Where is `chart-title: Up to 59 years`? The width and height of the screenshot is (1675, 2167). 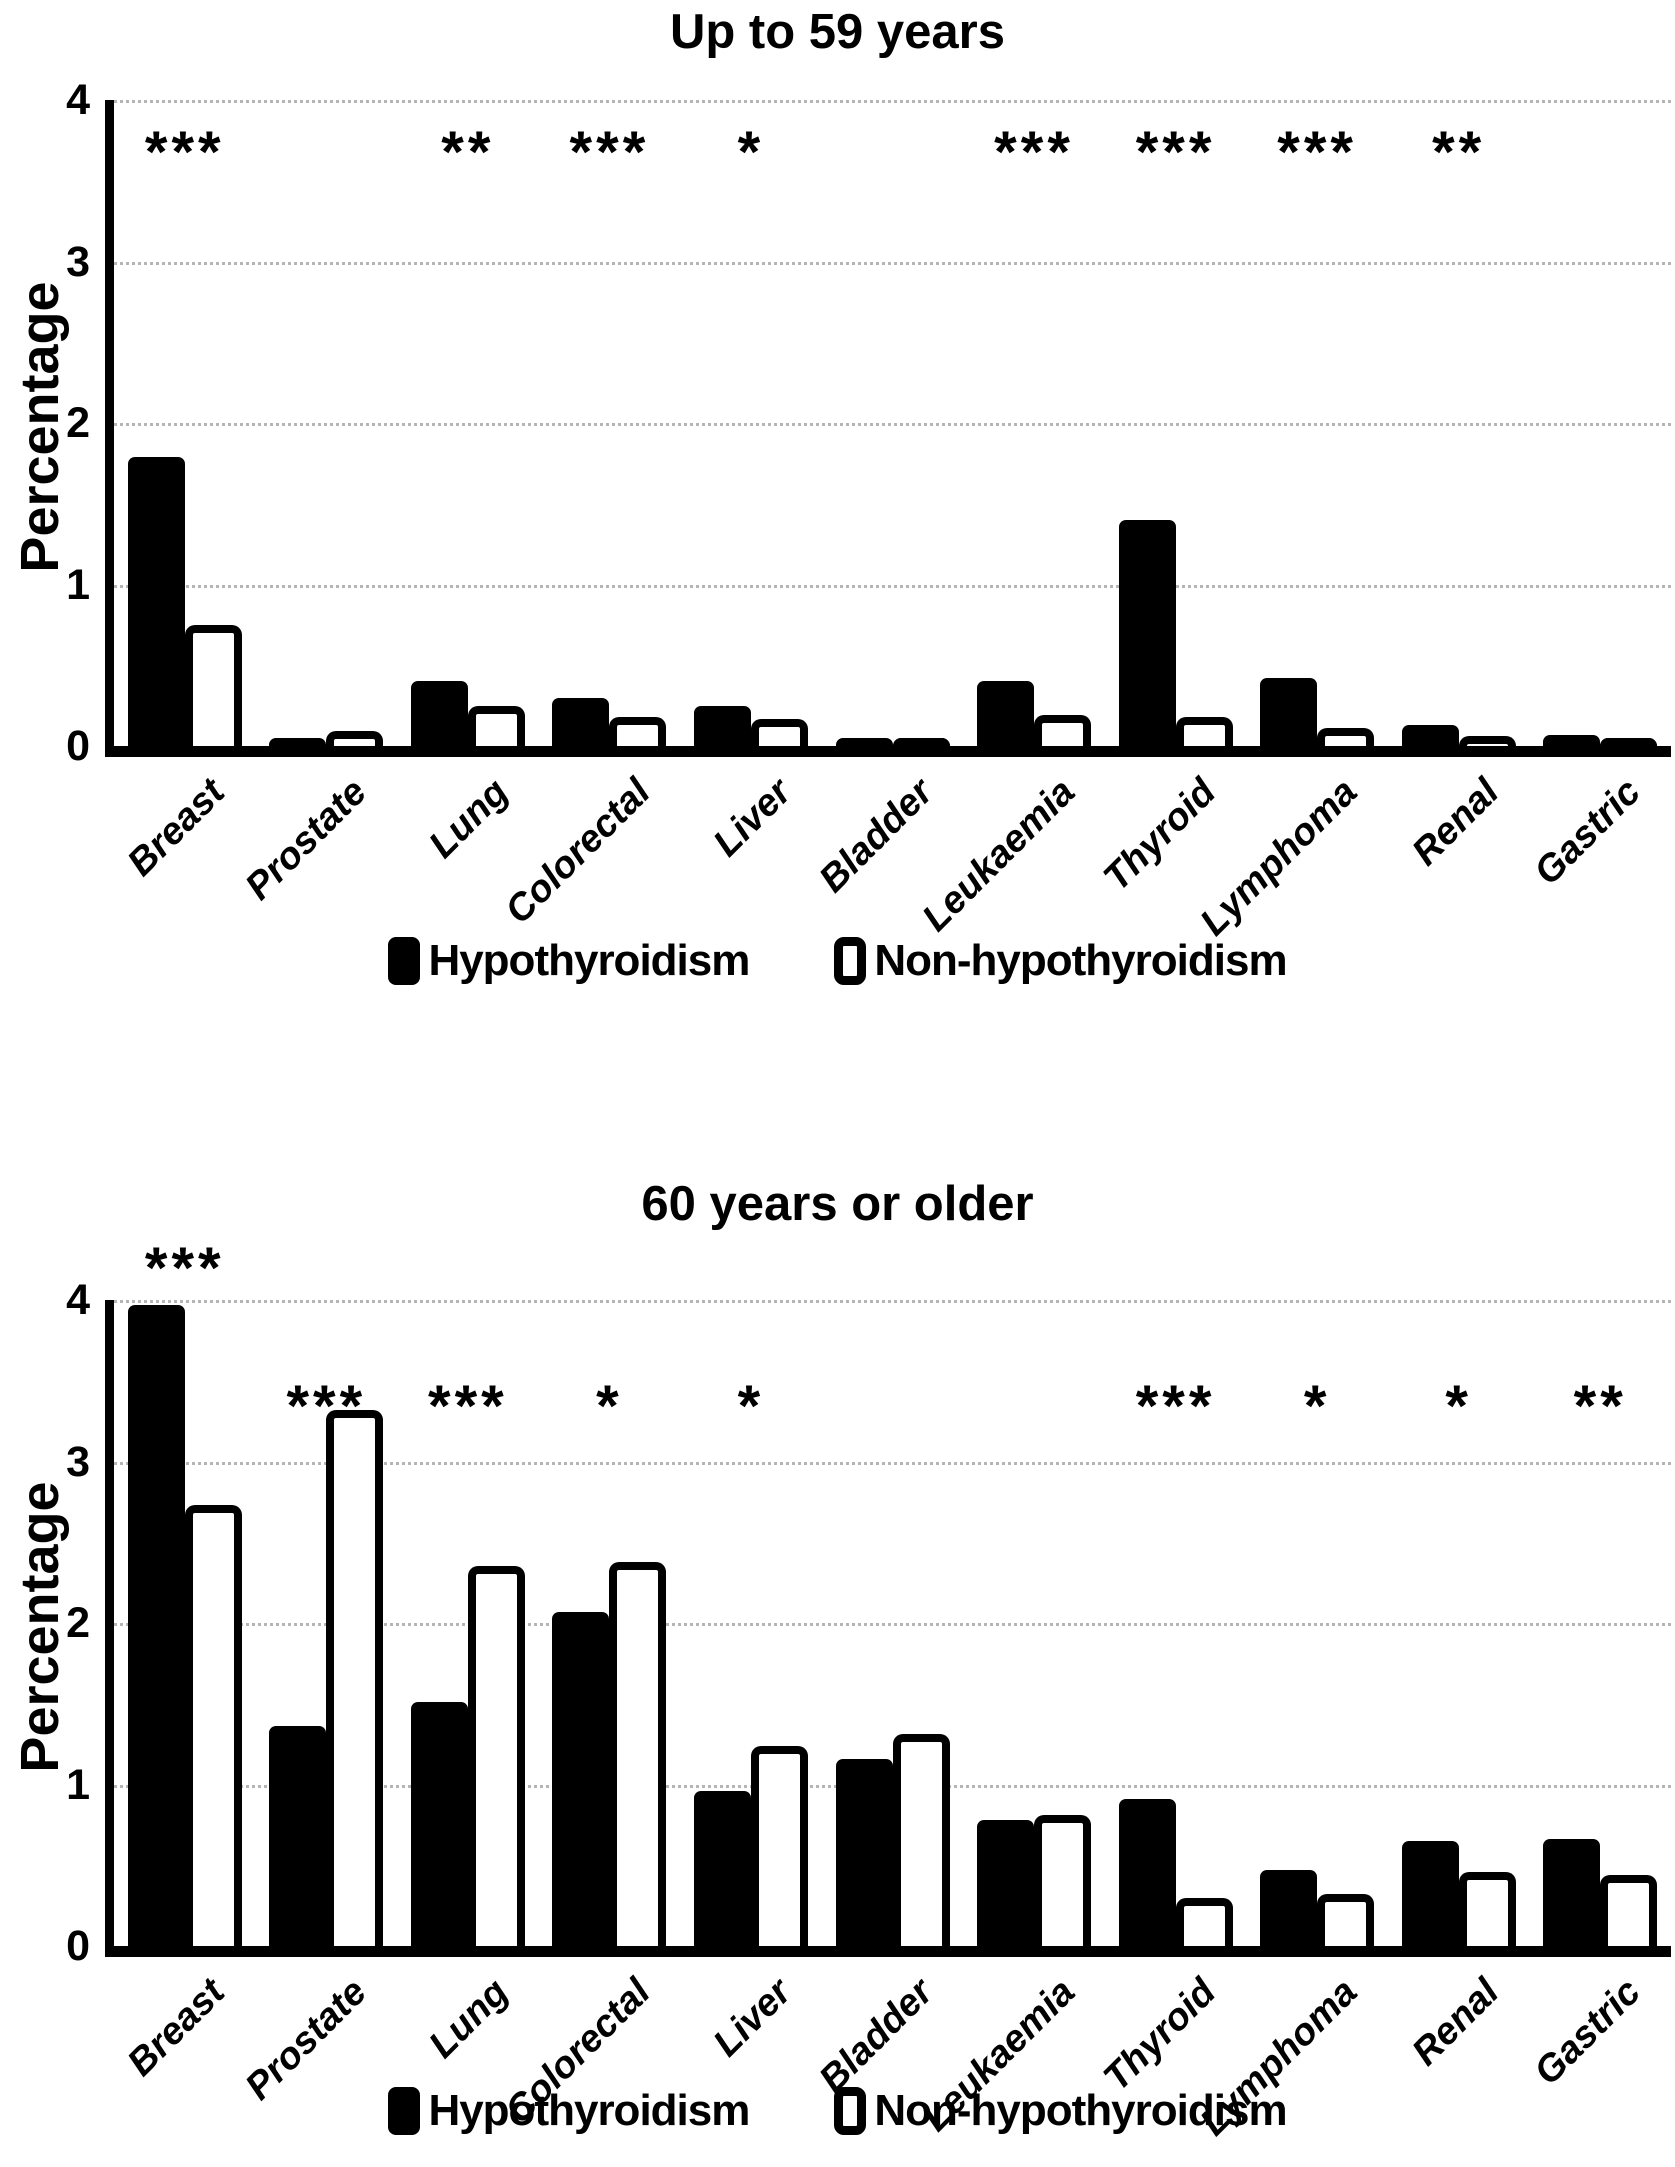
chart-title: Up to 59 years is located at coordinates (837, 32).